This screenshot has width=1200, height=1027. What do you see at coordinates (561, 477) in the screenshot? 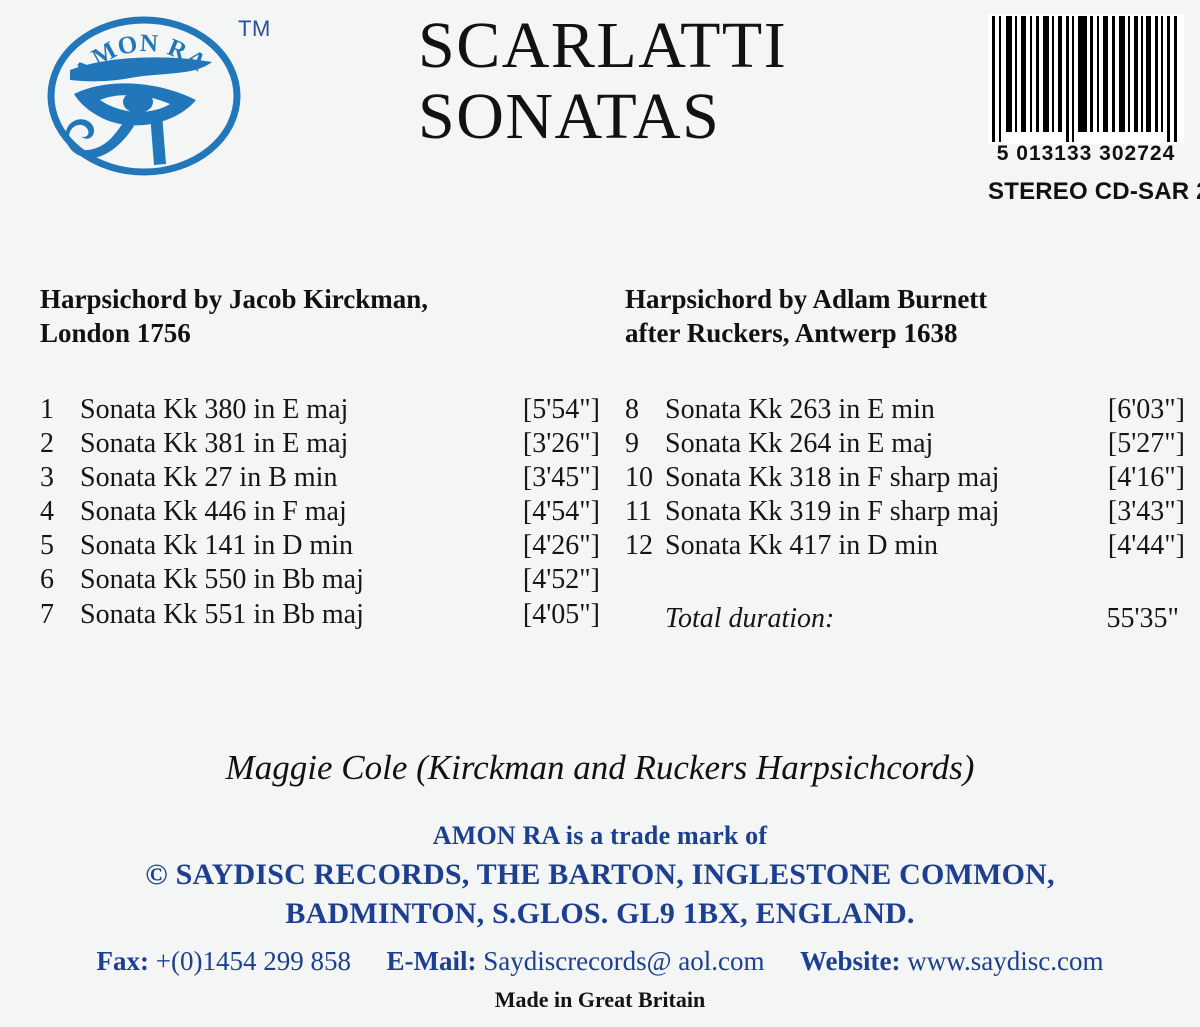
I see `track-duration: [3'45"]` at bounding box center [561, 477].